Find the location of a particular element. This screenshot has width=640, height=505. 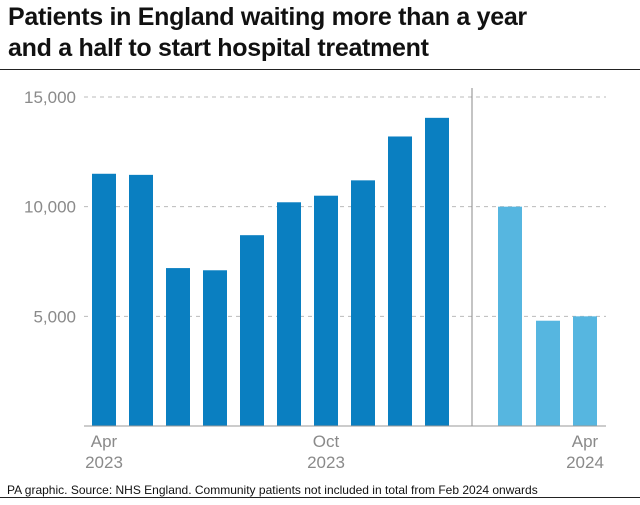

y-tick-label: 5,000 is located at coordinates (54, 316).